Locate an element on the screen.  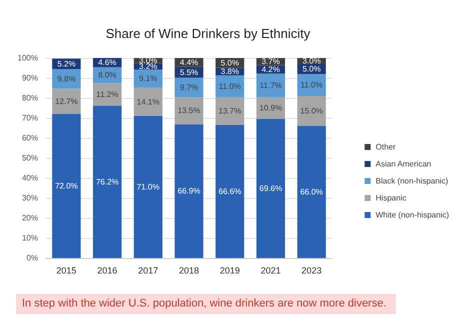
data-label: 5.2% is located at coordinates (66, 63).